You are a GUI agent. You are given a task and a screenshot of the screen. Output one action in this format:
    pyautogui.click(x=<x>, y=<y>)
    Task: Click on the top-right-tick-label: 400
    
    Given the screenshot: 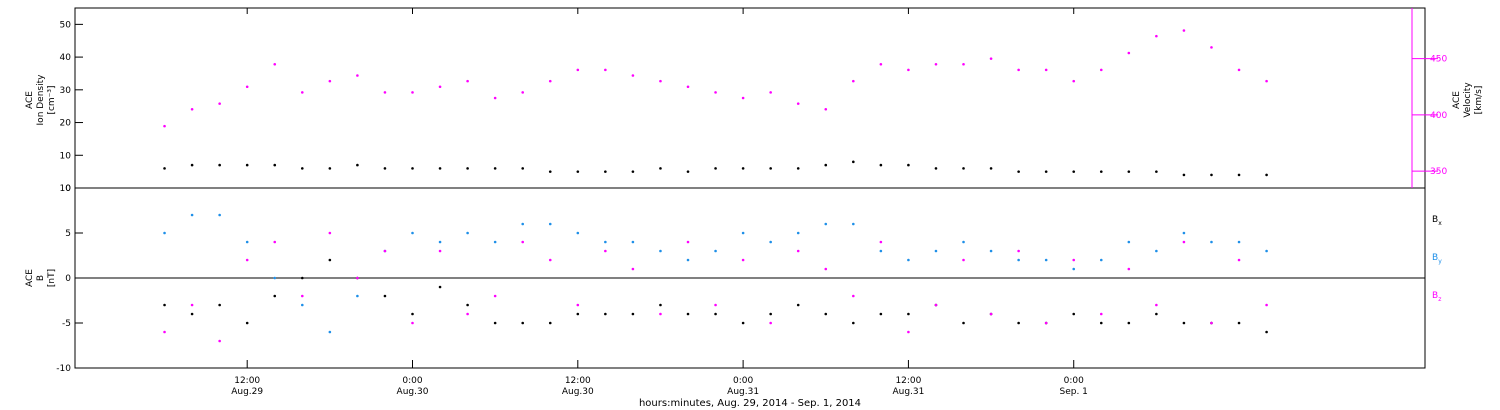 What is the action you would take?
    pyautogui.click(x=1438, y=116)
    